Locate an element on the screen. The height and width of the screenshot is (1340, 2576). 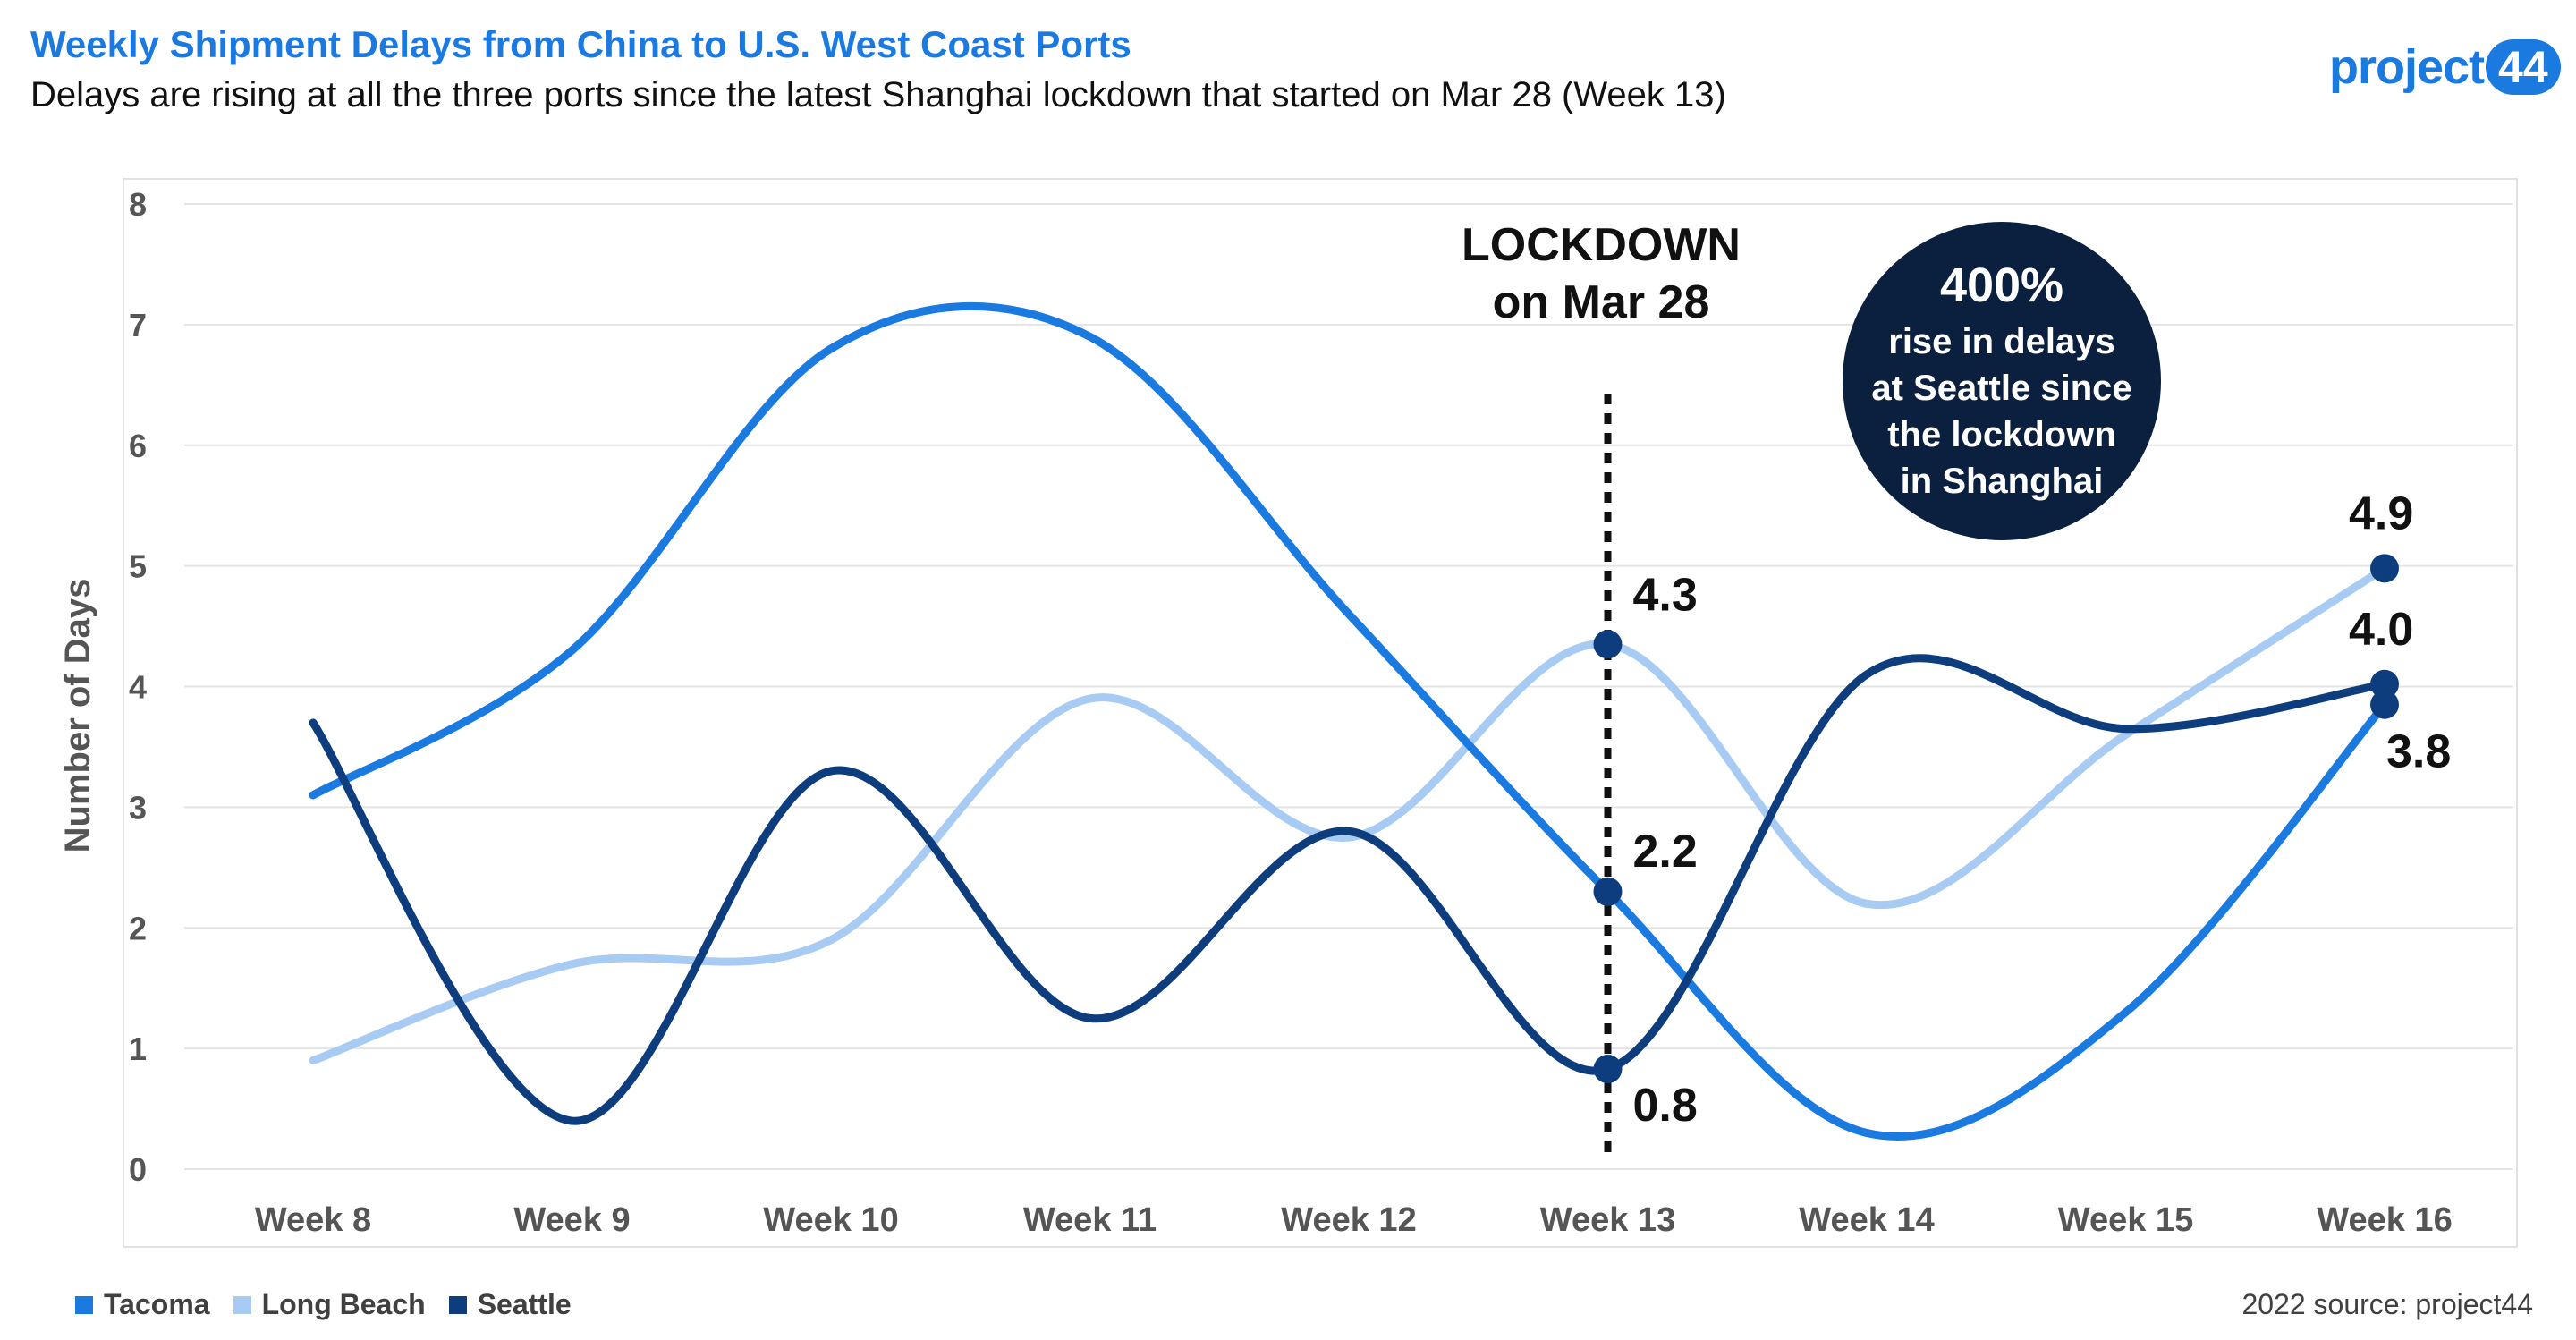
project44-logo: project 44 is located at coordinates (2445, 67).